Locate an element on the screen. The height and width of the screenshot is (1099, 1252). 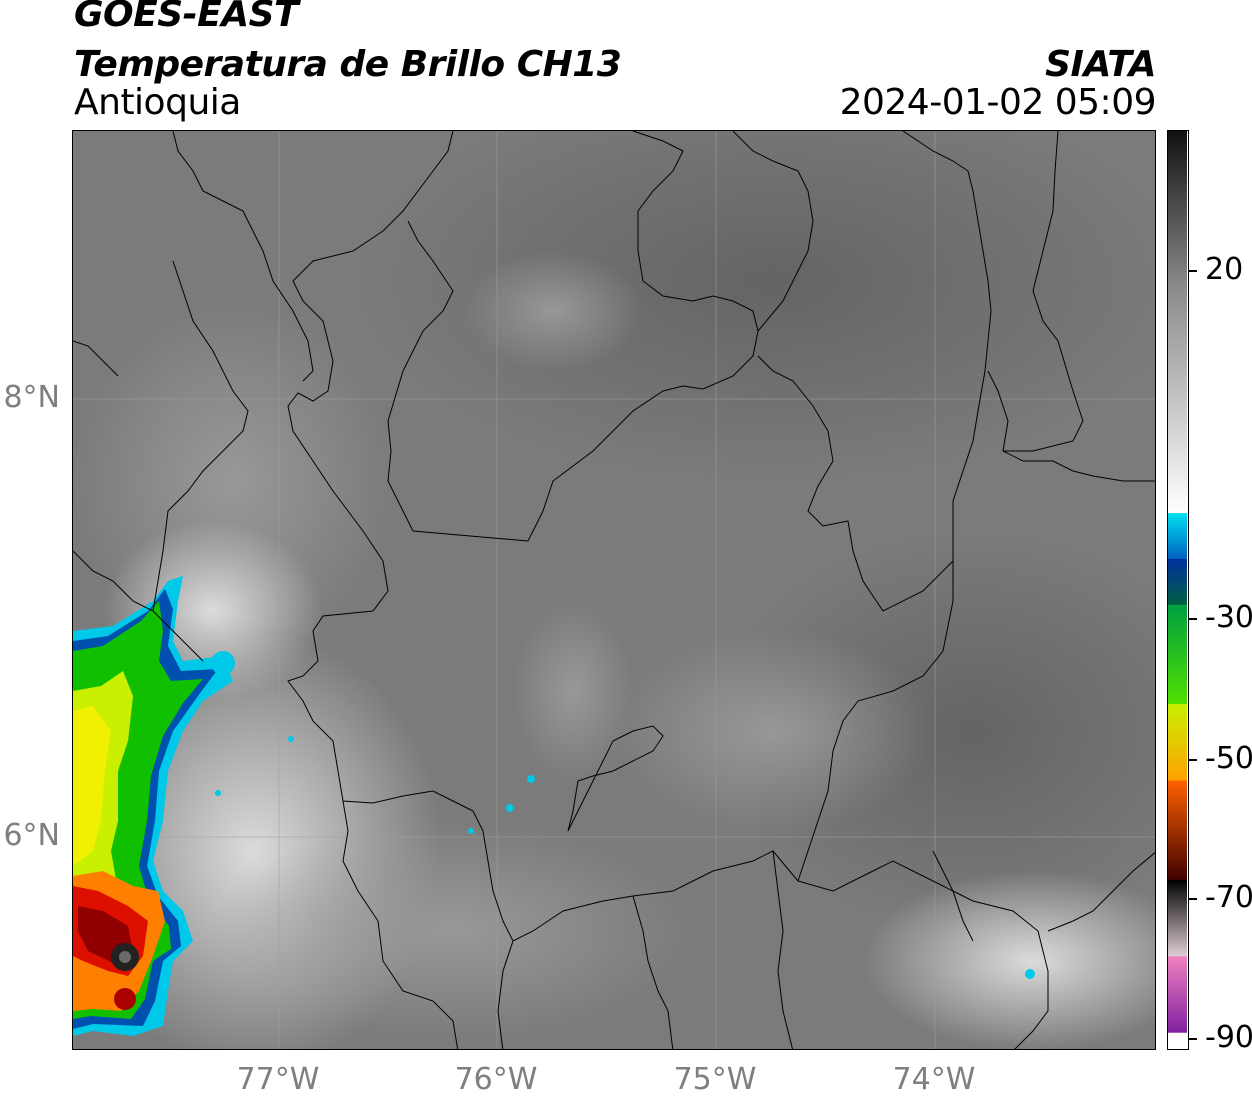
colorbar-tick-minus90: -90 is located at coordinates (1228, 1037).